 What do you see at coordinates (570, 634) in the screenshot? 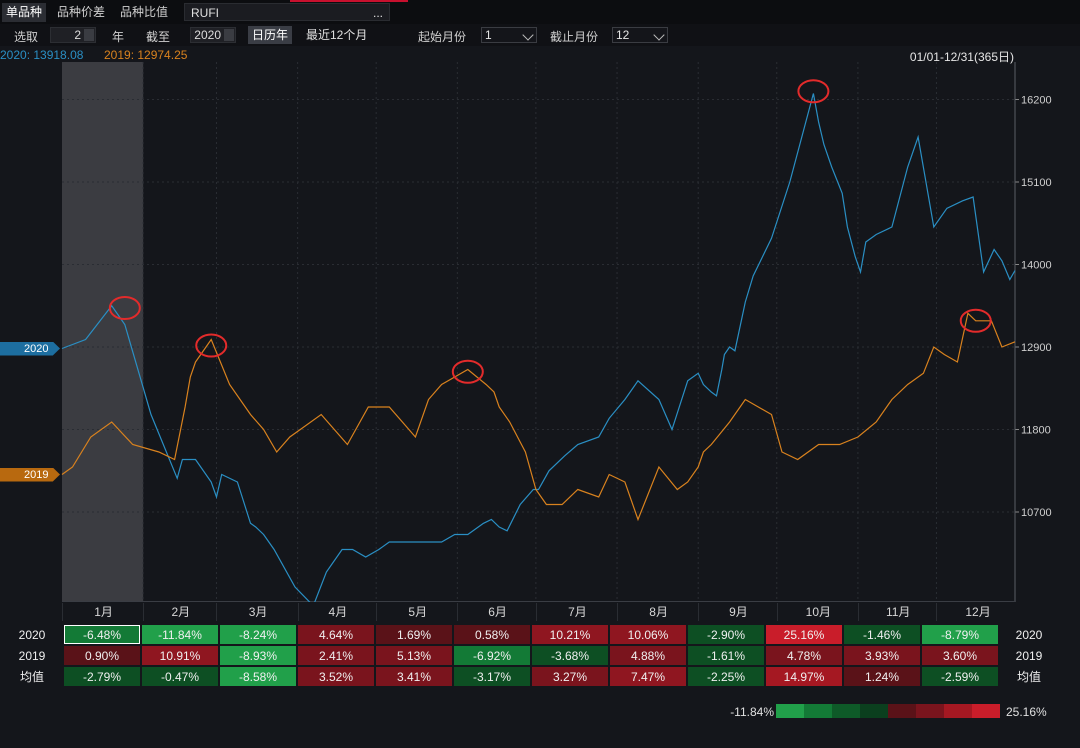
I see `table-cell: 10.21%` at bounding box center [570, 634].